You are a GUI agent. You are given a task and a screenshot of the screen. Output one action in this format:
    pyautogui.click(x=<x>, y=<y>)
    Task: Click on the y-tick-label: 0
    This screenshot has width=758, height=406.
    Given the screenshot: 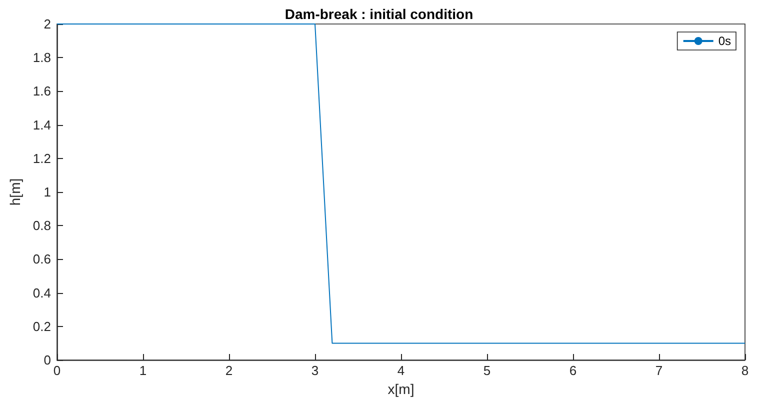 What is the action you would take?
    pyautogui.click(x=47, y=360)
    